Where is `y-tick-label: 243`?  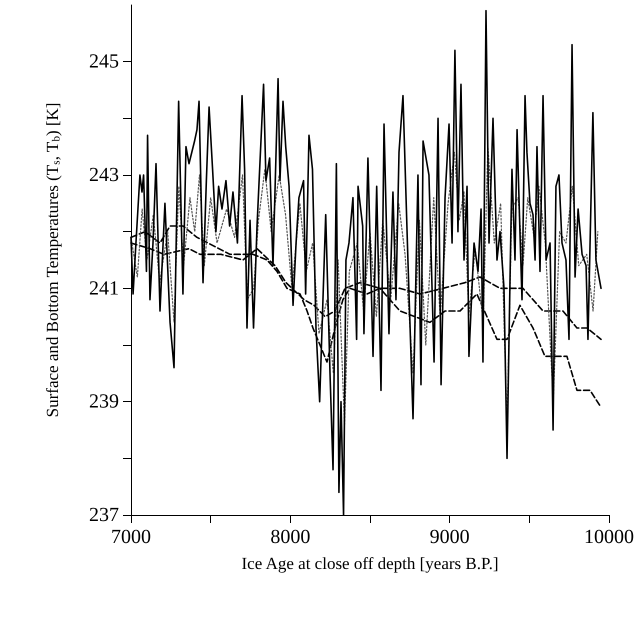 y-tick-label: 243 is located at coordinates (104, 175).